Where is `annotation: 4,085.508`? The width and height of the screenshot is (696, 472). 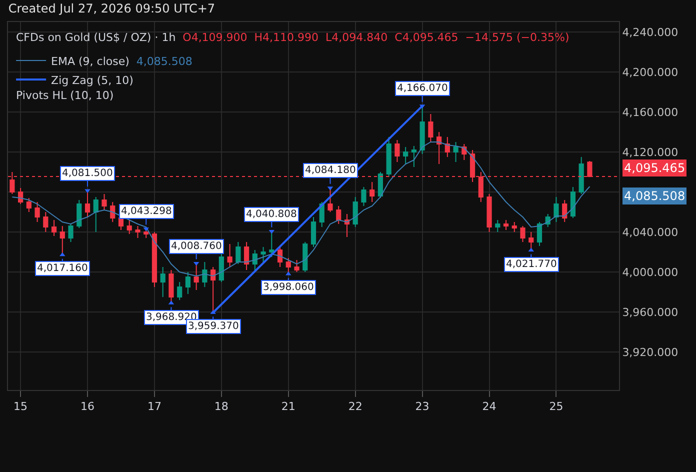
annotation: 4,085.508 is located at coordinates (164, 61).